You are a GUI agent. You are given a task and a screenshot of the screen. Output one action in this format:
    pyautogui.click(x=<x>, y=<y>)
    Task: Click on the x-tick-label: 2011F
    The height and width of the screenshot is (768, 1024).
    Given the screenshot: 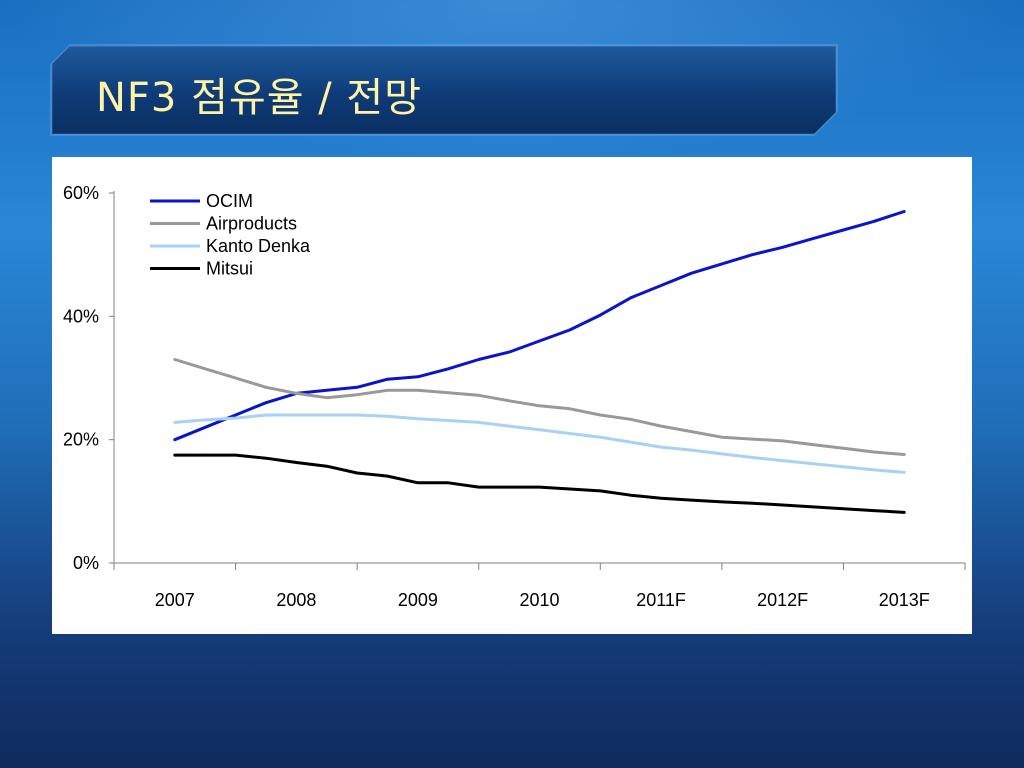 What is the action you would take?
    pyautogui.click(x=661, y=600)
    